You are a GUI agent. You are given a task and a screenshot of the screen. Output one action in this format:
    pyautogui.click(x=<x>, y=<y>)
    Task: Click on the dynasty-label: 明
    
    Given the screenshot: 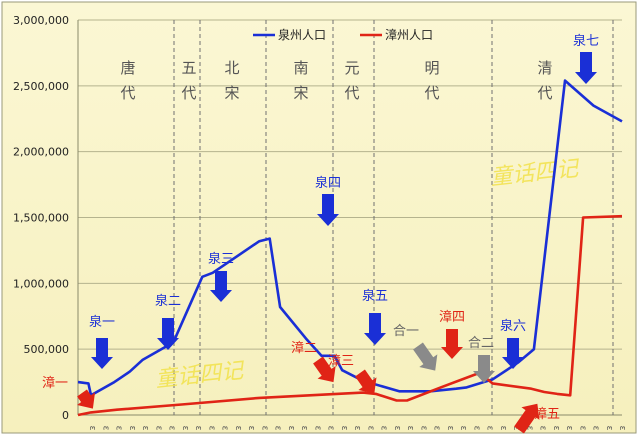 What is the action you would take?
    pyautogui.click(x=431, y=68)
    